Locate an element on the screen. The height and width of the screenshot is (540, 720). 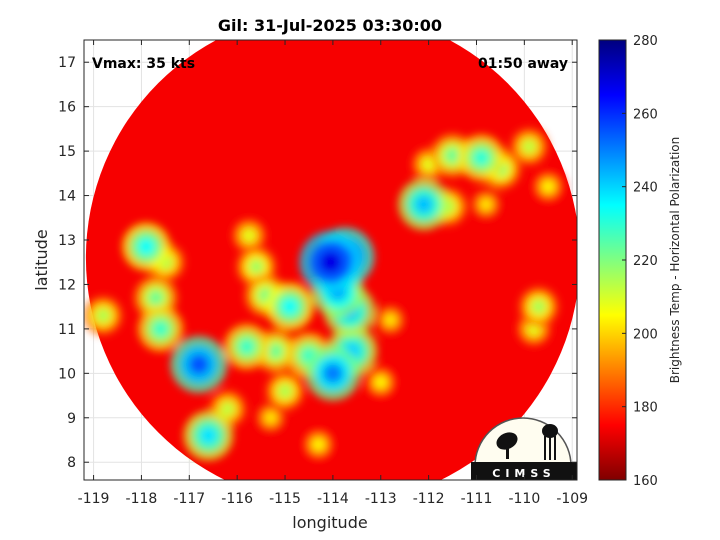
colorbar-ticks: 160 180 200 220 240 260 280 is located at coordinates (640, 261).